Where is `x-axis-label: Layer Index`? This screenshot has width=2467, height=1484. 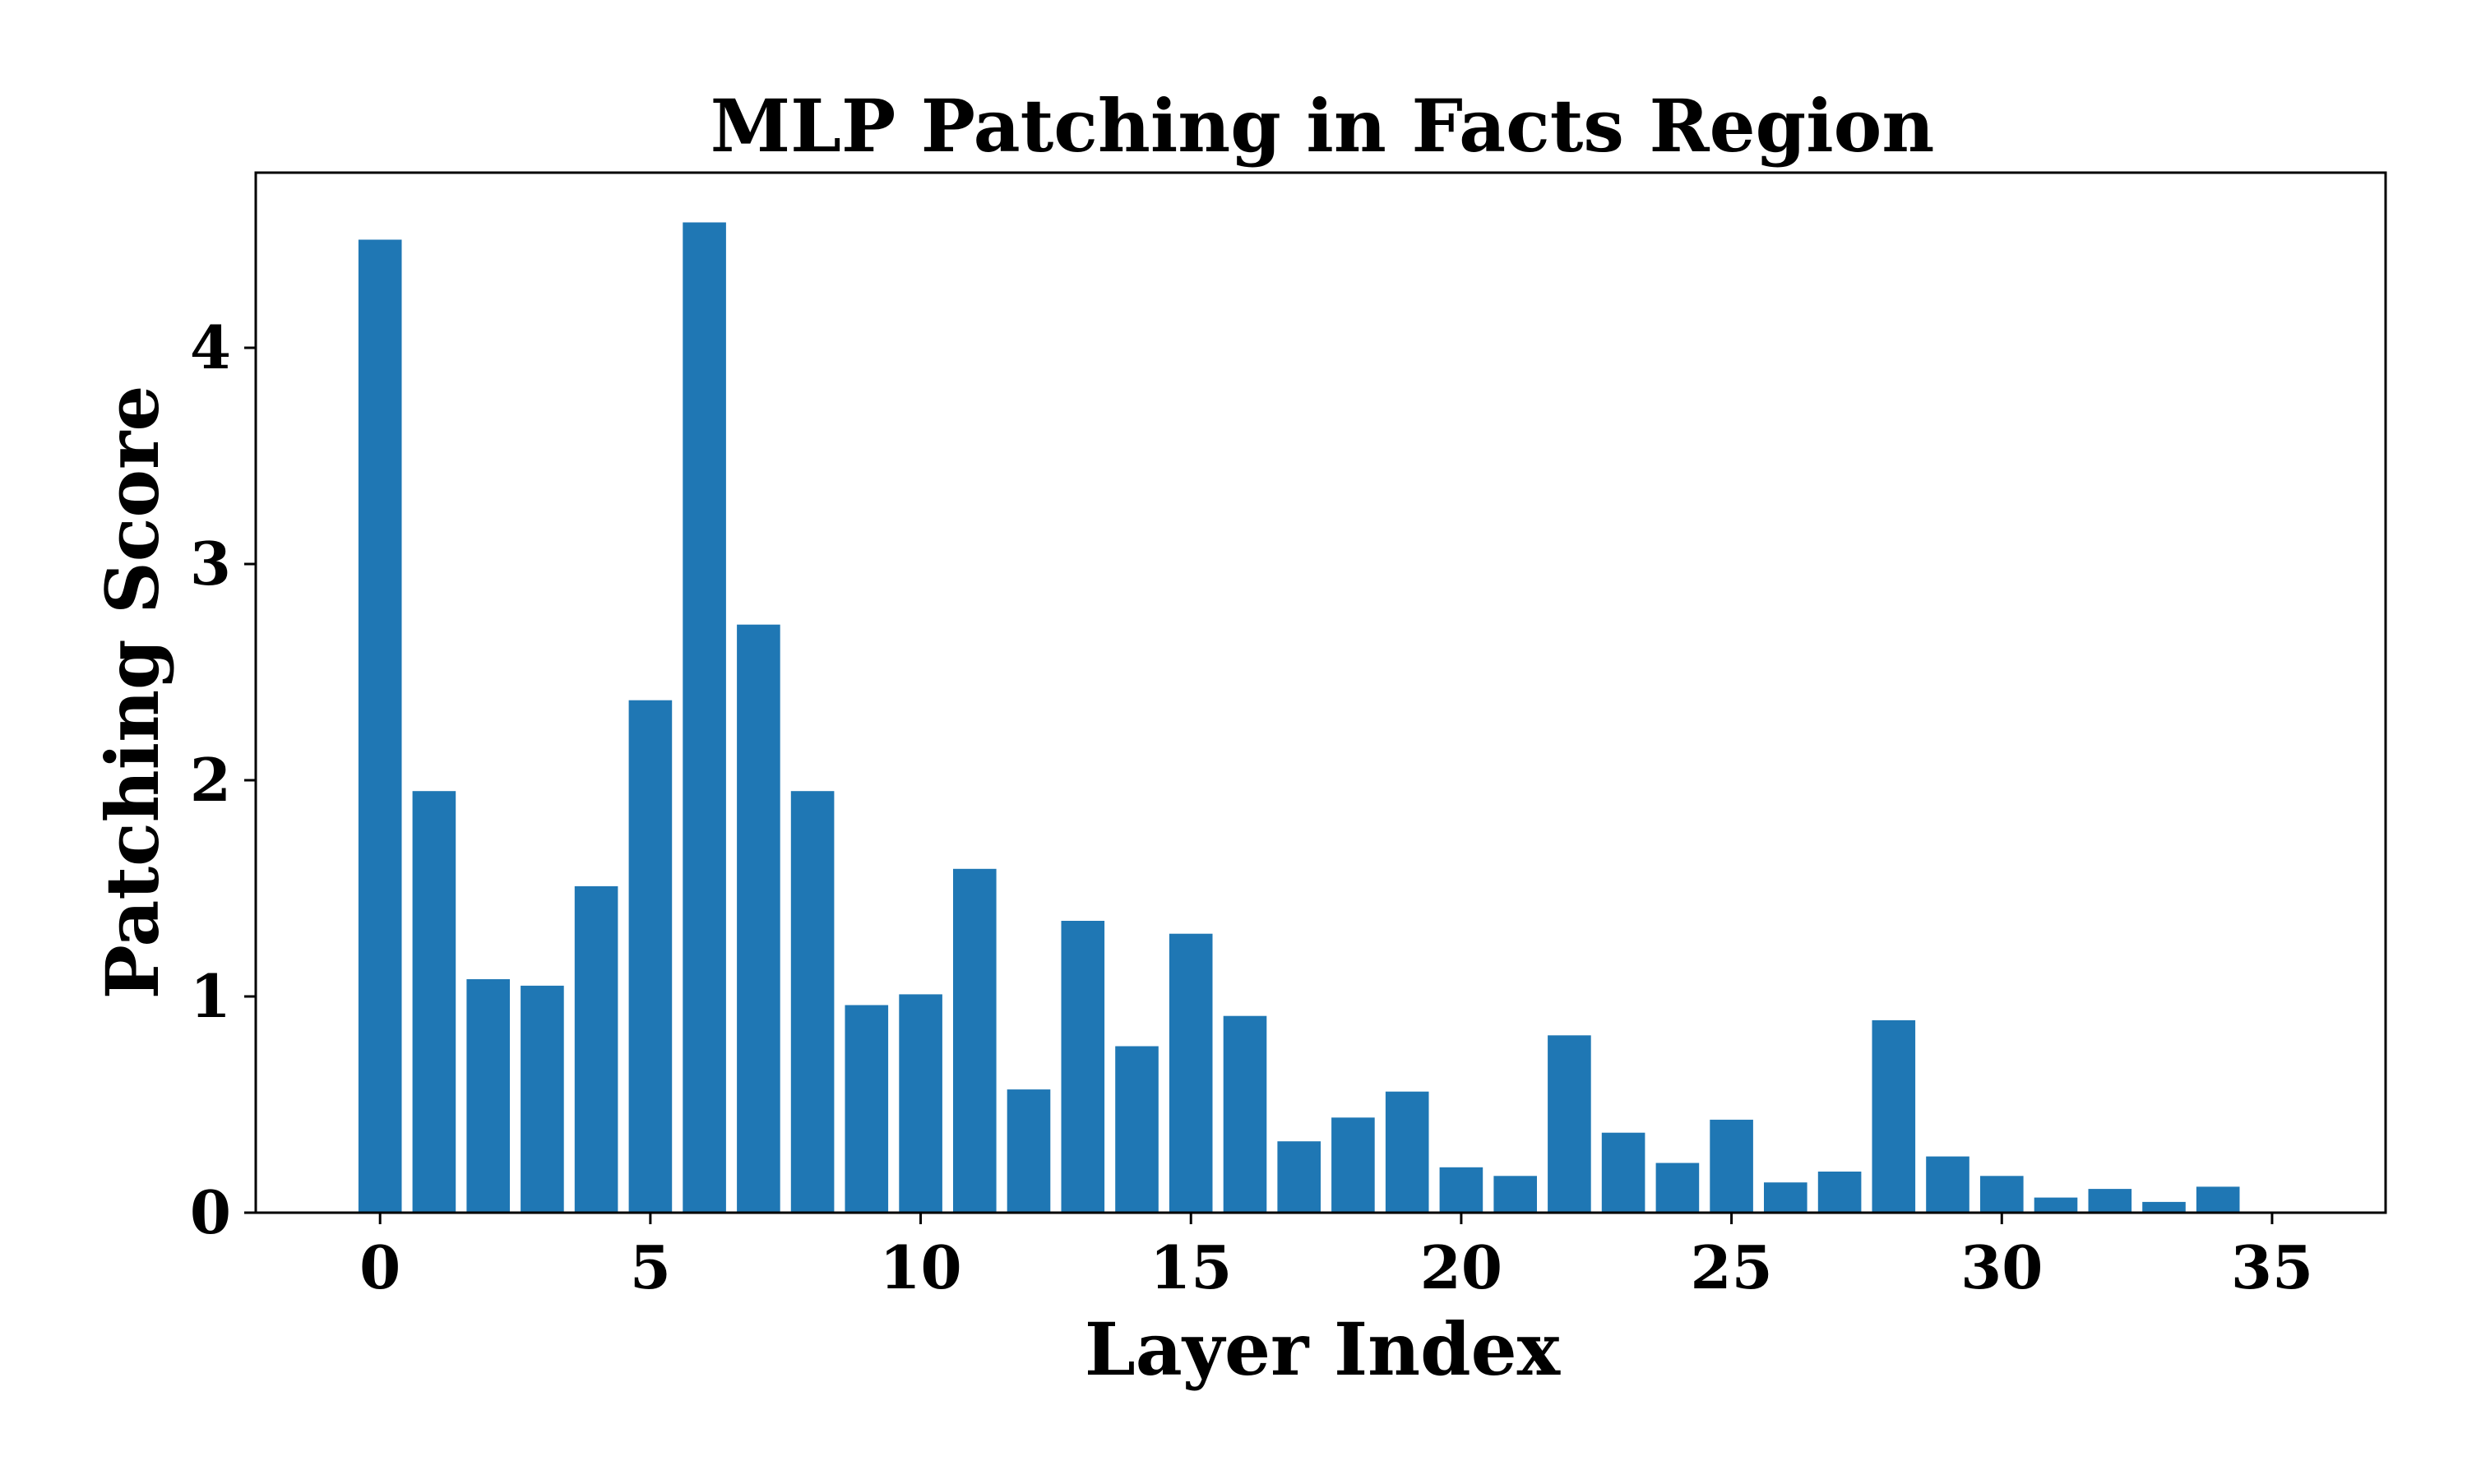 x-axis-label: Layer Index is located at coordinates (1323, 1349).